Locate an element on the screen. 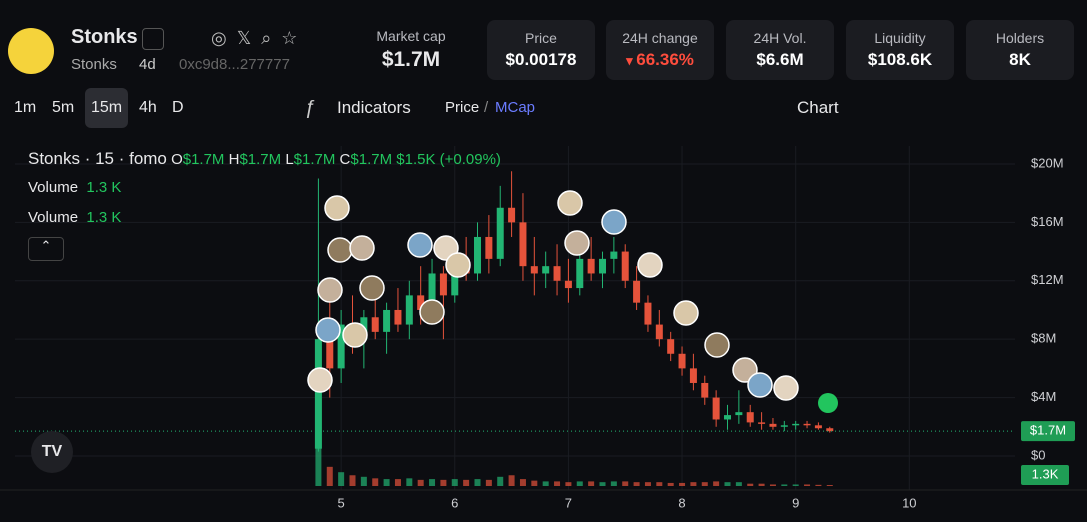 Image resolution: width=1087 pixels, height=522 pixels. add-button is located at coordinates (828, 403).